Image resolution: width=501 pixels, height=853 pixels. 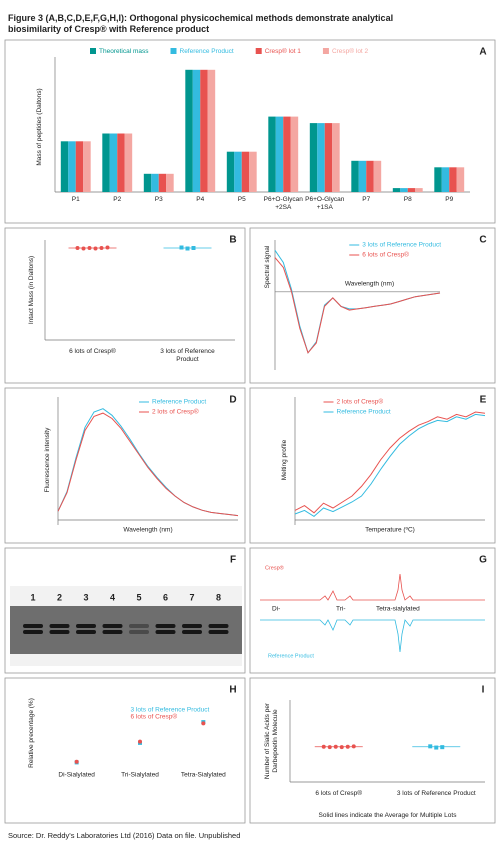 I want to click on x-tick-label: Tri-Sialylated, so click(x=140, y=775).